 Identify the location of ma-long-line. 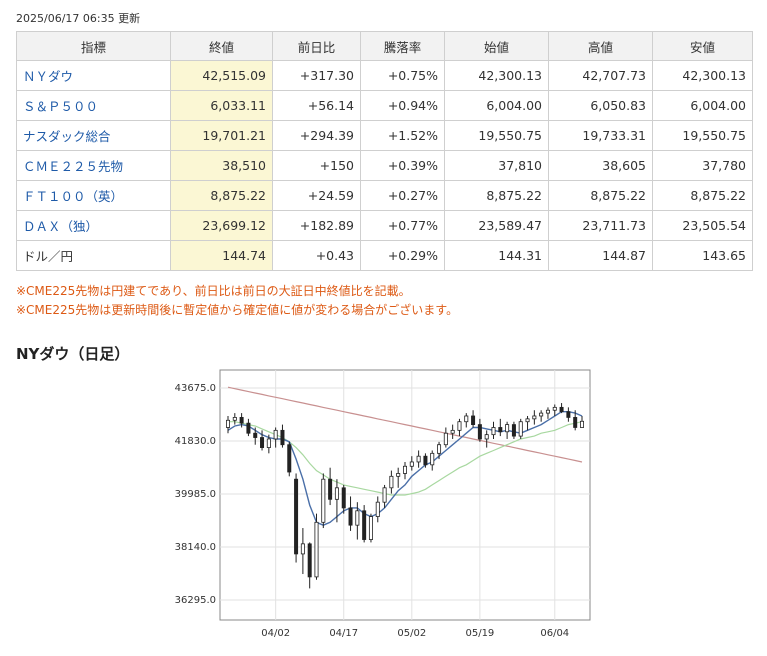
(405, 424).